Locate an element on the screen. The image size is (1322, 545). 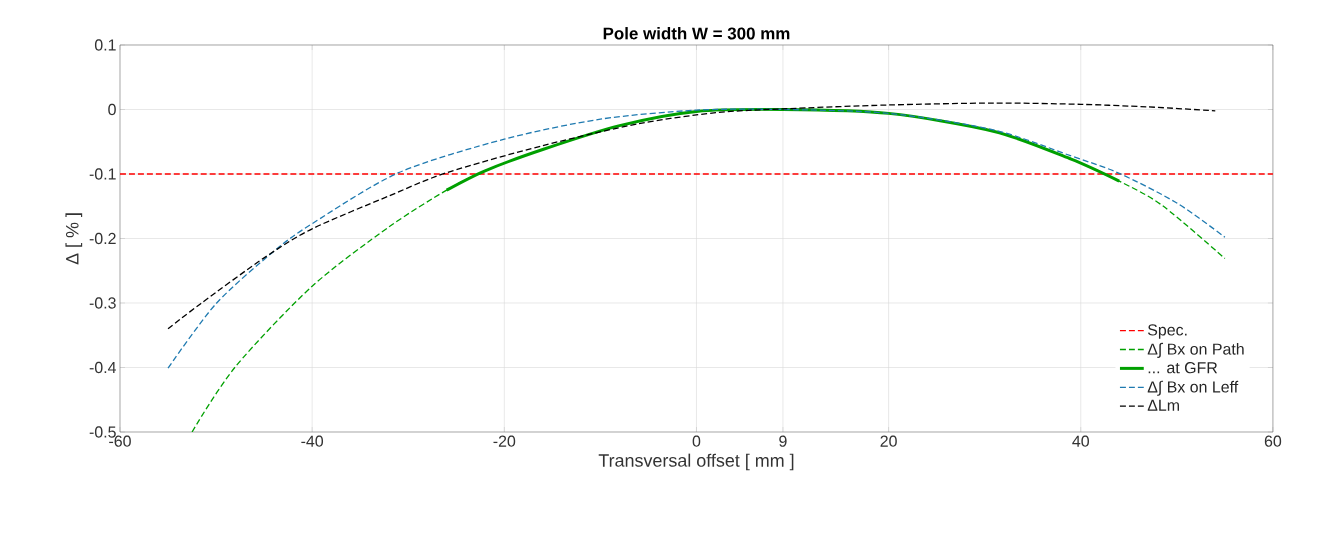
x-tick-label: 0 is located at coordinates (696, 441).